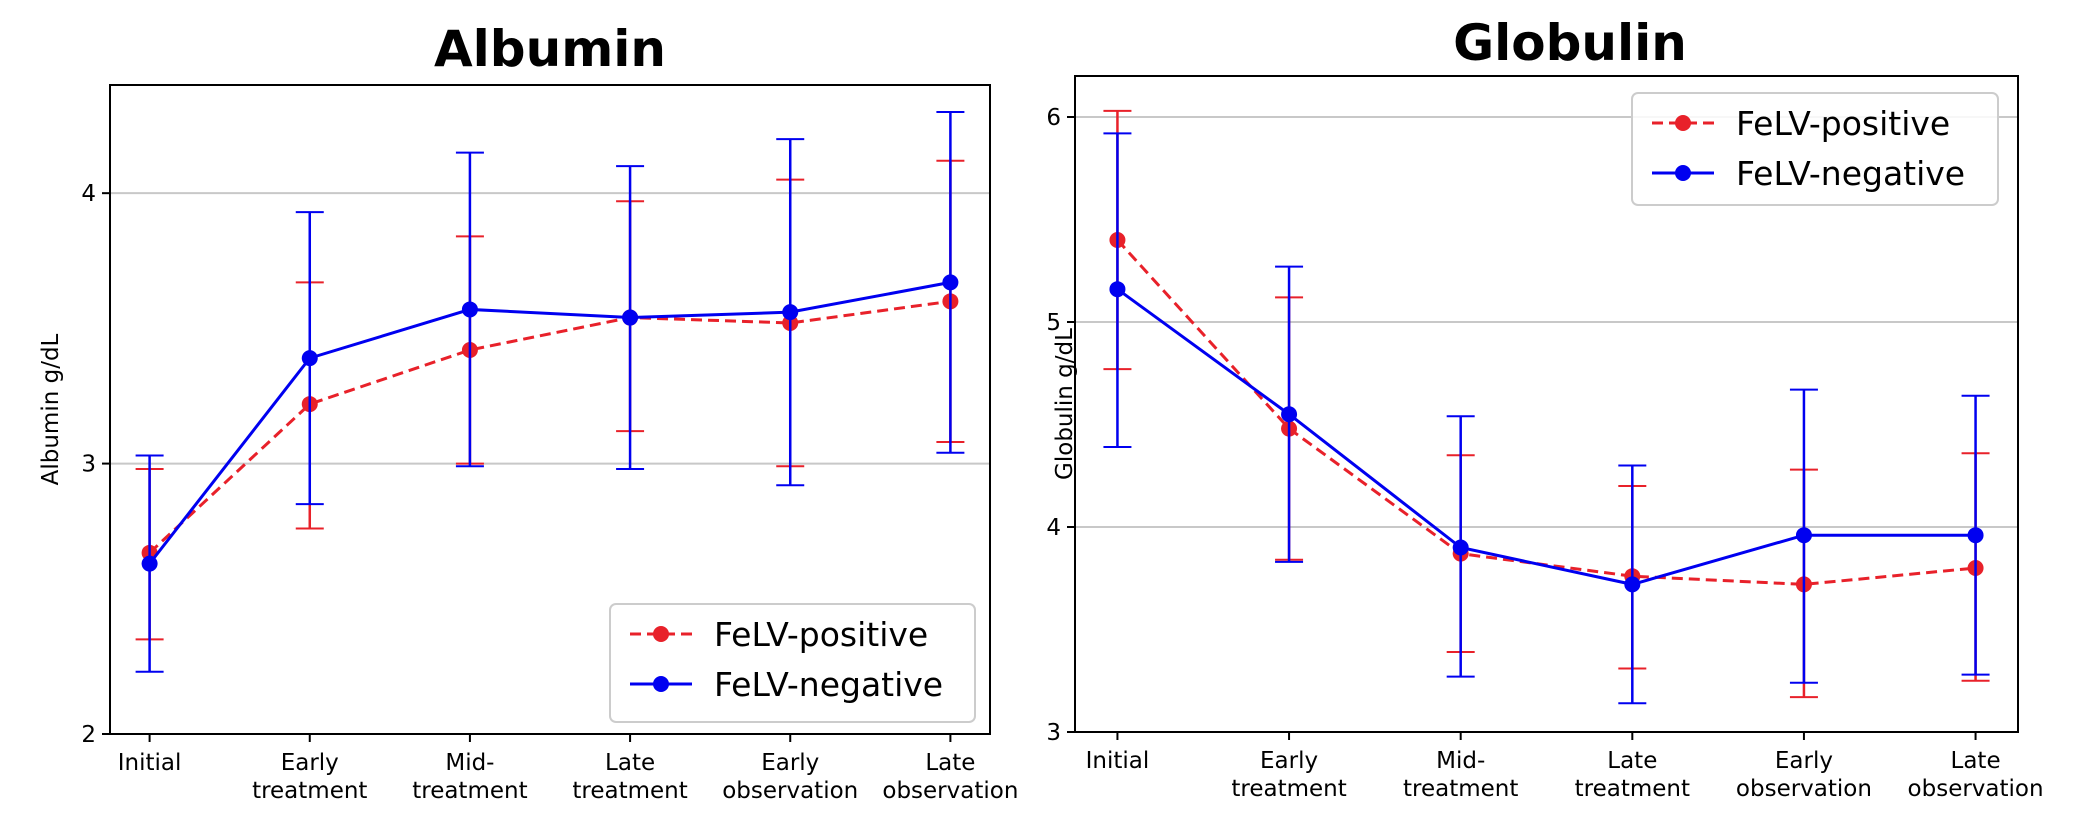 The height and width of the screenshot is (826, 2088). Describe the element at coordinates (1570, 43) in the screenshot. I see `chart-title: Globulin` at that location.